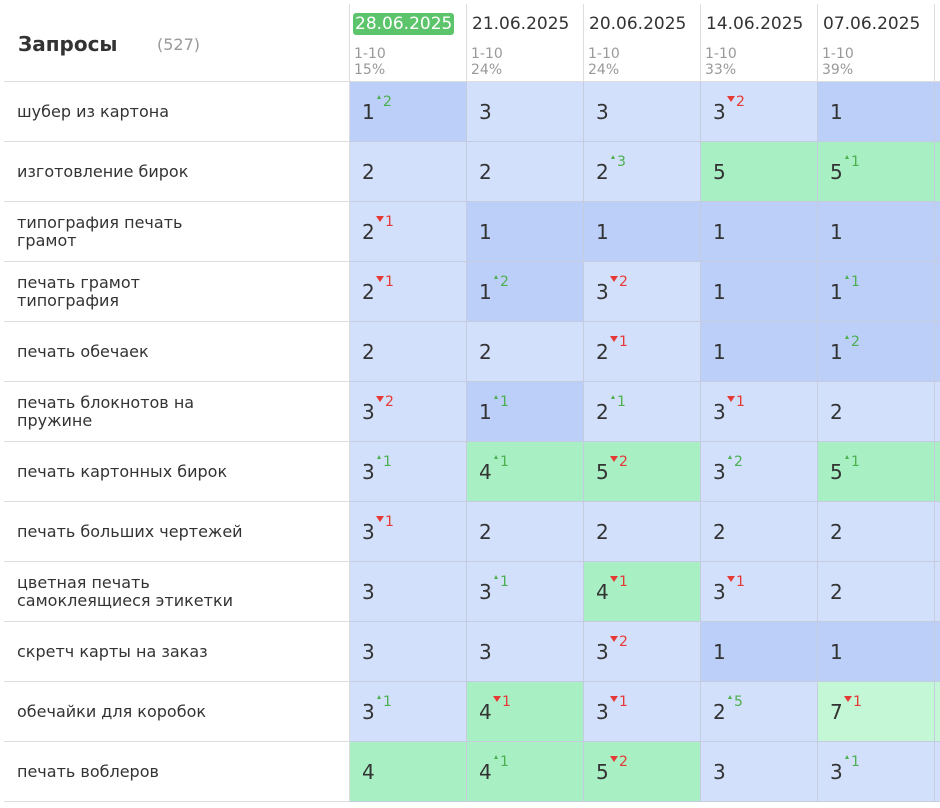 This screenshot has width=940, height=808. I want to click on position: 2, so click(368, 292).